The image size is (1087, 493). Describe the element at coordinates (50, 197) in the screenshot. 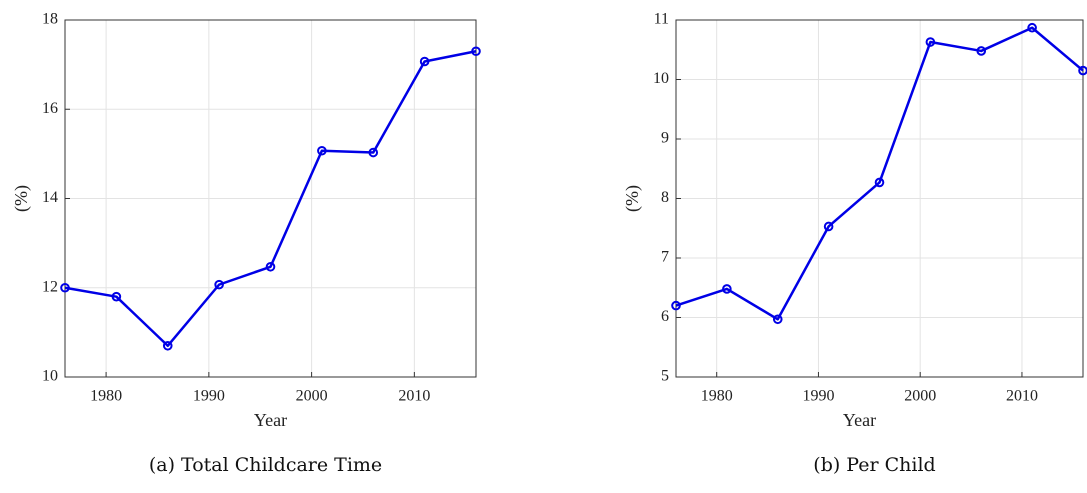

I see `y-tick-label: 14` at that location.